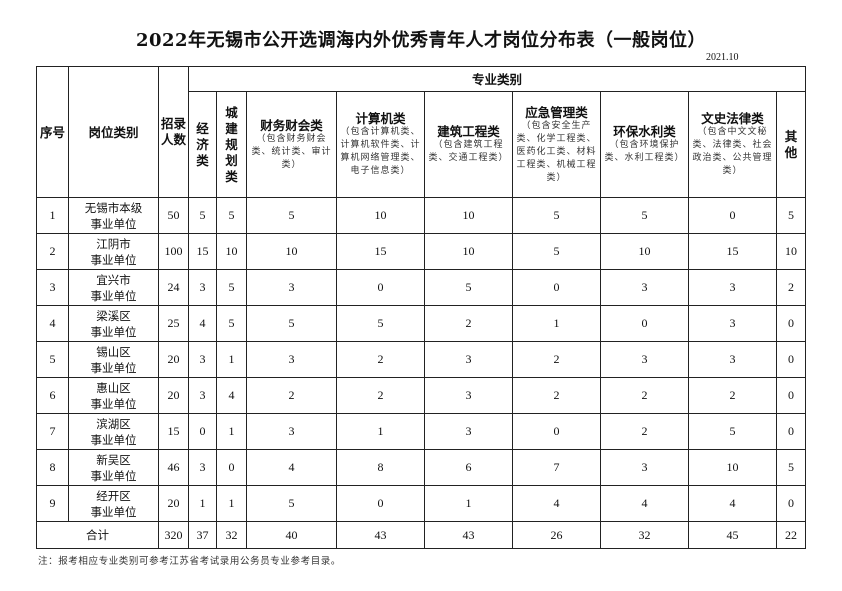 The width and height of the screenshot is (842, 591). What do you see at coordinates (722, 57) in the screenshot?
I see `document-date: 2021.10` at bounding box center [722, 57].